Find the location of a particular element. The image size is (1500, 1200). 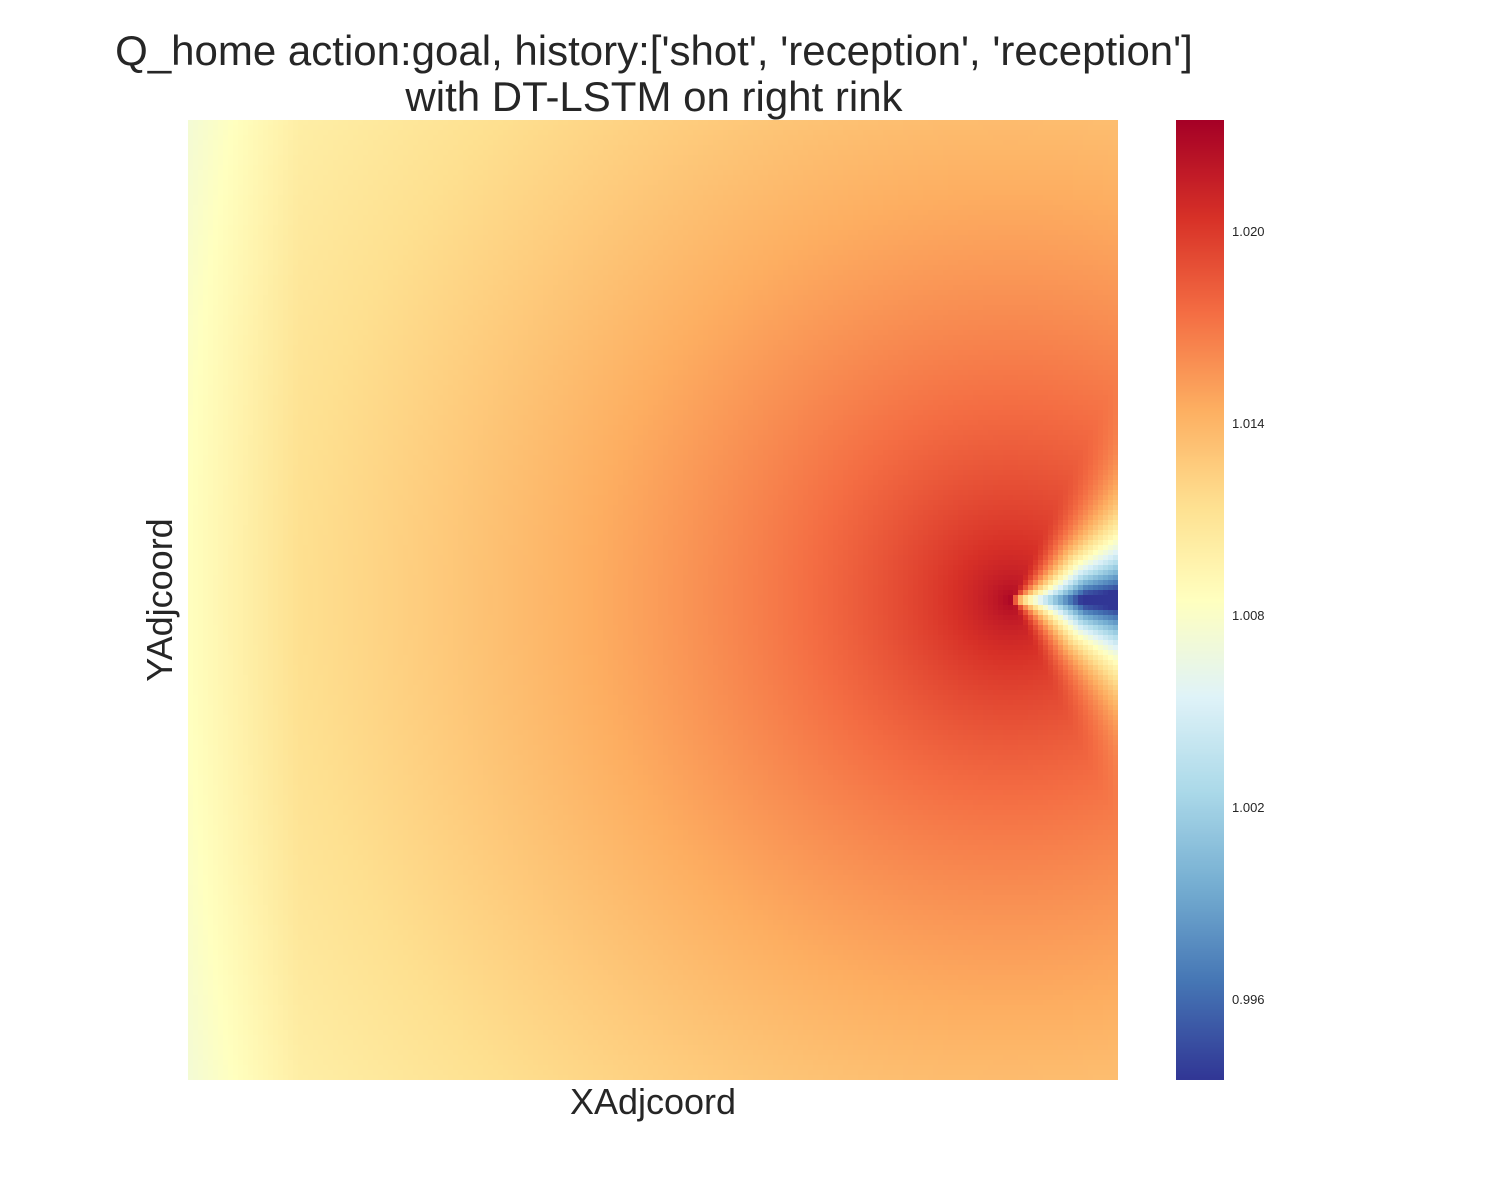

colorbar is located at coordinates (1200, 600).